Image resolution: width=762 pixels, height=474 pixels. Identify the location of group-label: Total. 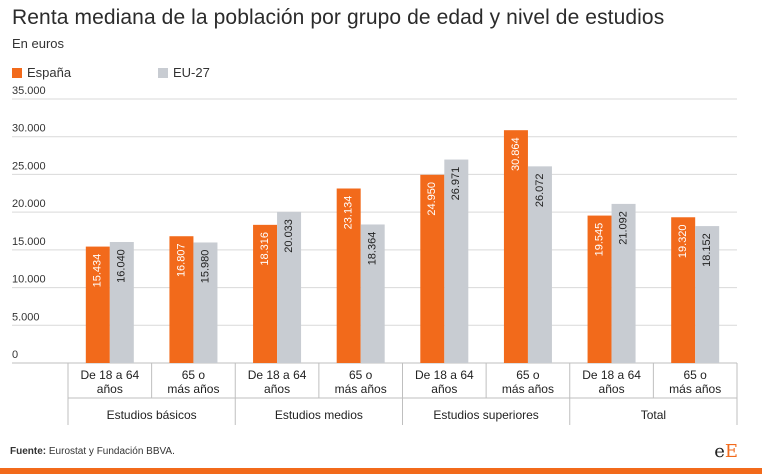
(653, 415).